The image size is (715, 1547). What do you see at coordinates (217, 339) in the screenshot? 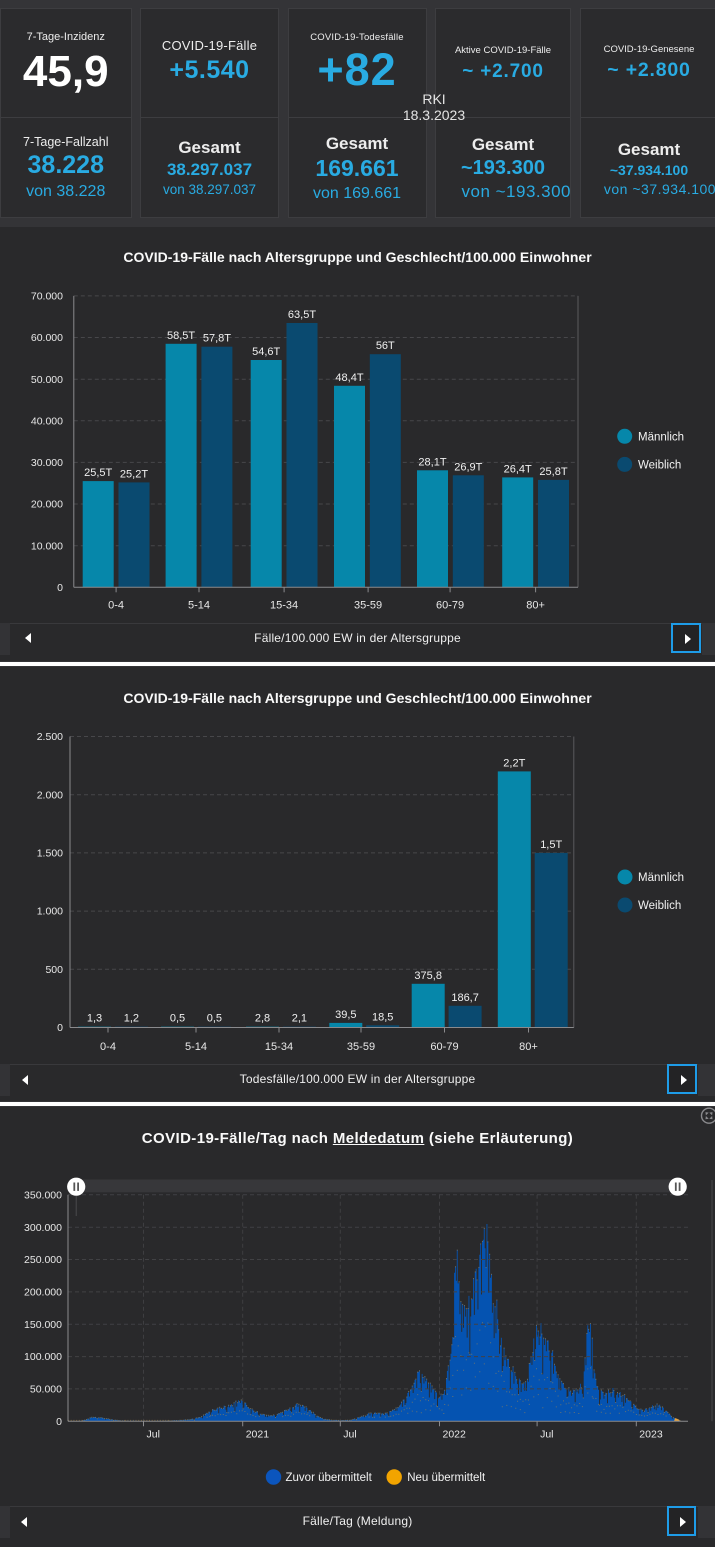
I see `svg-text: 57,8T` at bounding box center [217, 339].